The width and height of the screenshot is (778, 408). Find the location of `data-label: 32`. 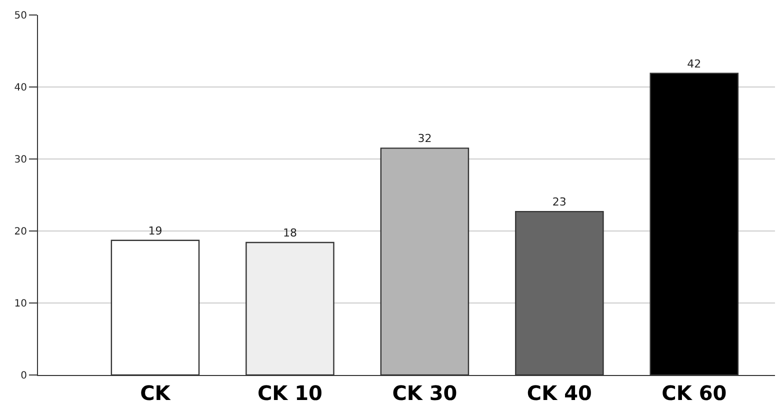

data-label: 32 is located at coordinates (425, 139).